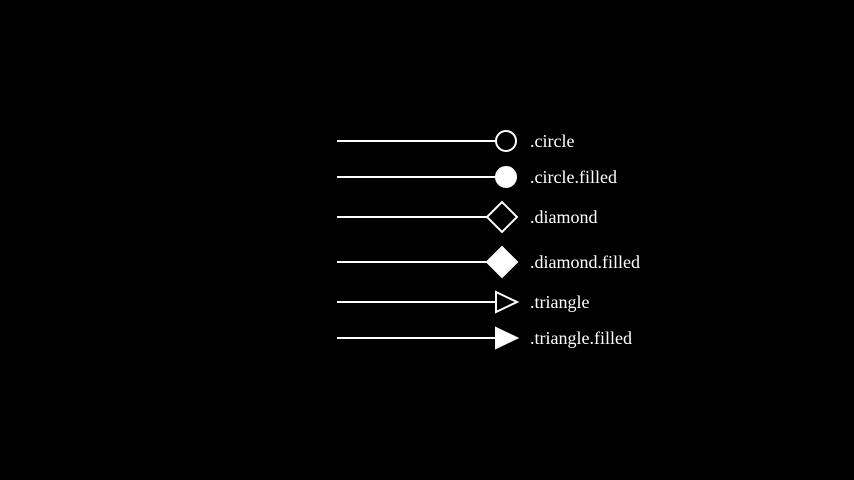 The width and height of the screenshot is (854, 480). I want to click on arrow-row-diamond: .diamond, so click(467, 217).